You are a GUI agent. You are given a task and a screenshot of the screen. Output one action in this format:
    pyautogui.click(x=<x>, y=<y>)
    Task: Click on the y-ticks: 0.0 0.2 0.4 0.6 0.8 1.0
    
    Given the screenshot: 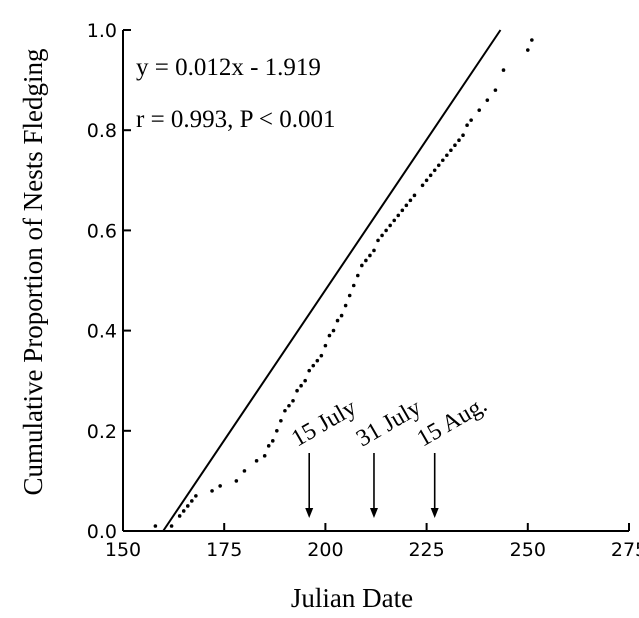 What is the action you would take?
    pyautogui.click(x=109, y=281)
    